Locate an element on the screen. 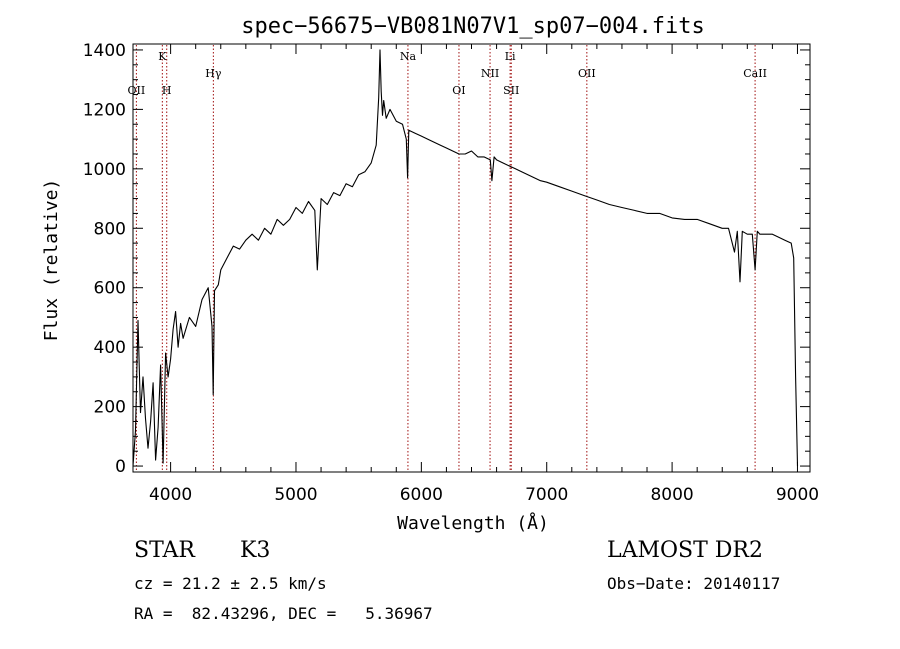 The image size is (900, 649). y-tick-label: 1200 is located at coordinates (104, 110).